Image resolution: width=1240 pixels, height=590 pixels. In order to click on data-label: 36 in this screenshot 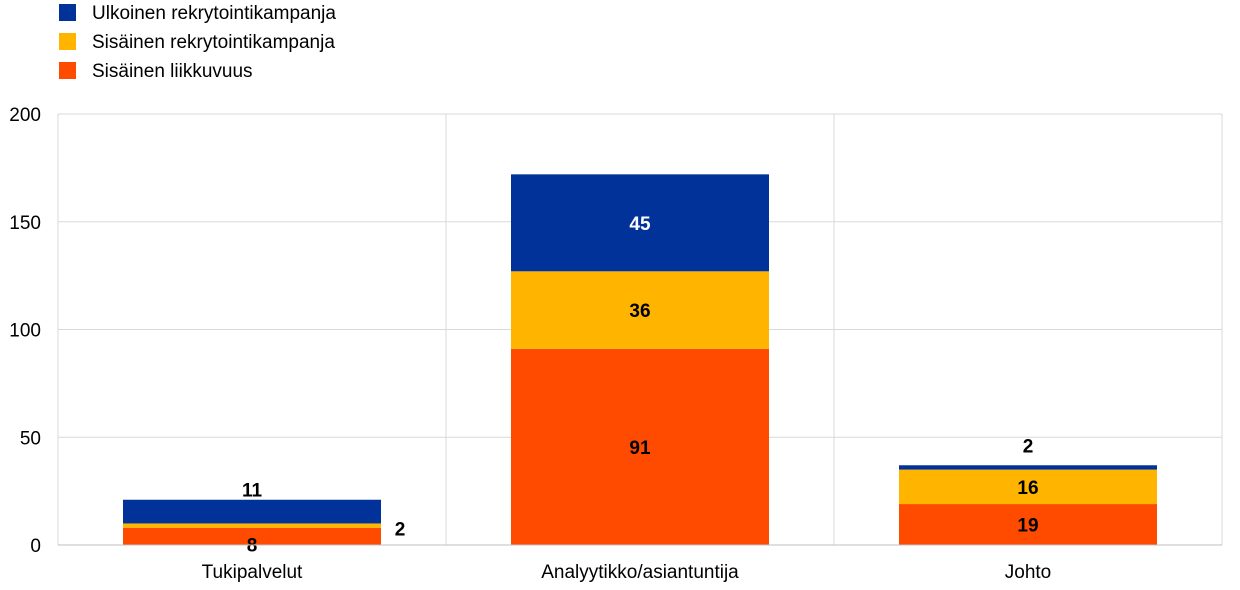, I will do `click(639, 311)`.